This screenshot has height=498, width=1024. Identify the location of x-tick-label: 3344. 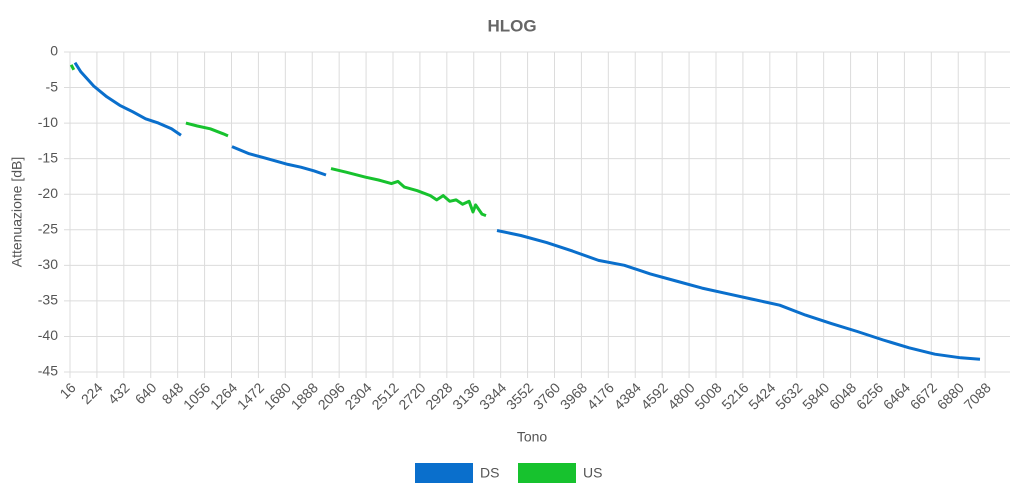
(492, 395).